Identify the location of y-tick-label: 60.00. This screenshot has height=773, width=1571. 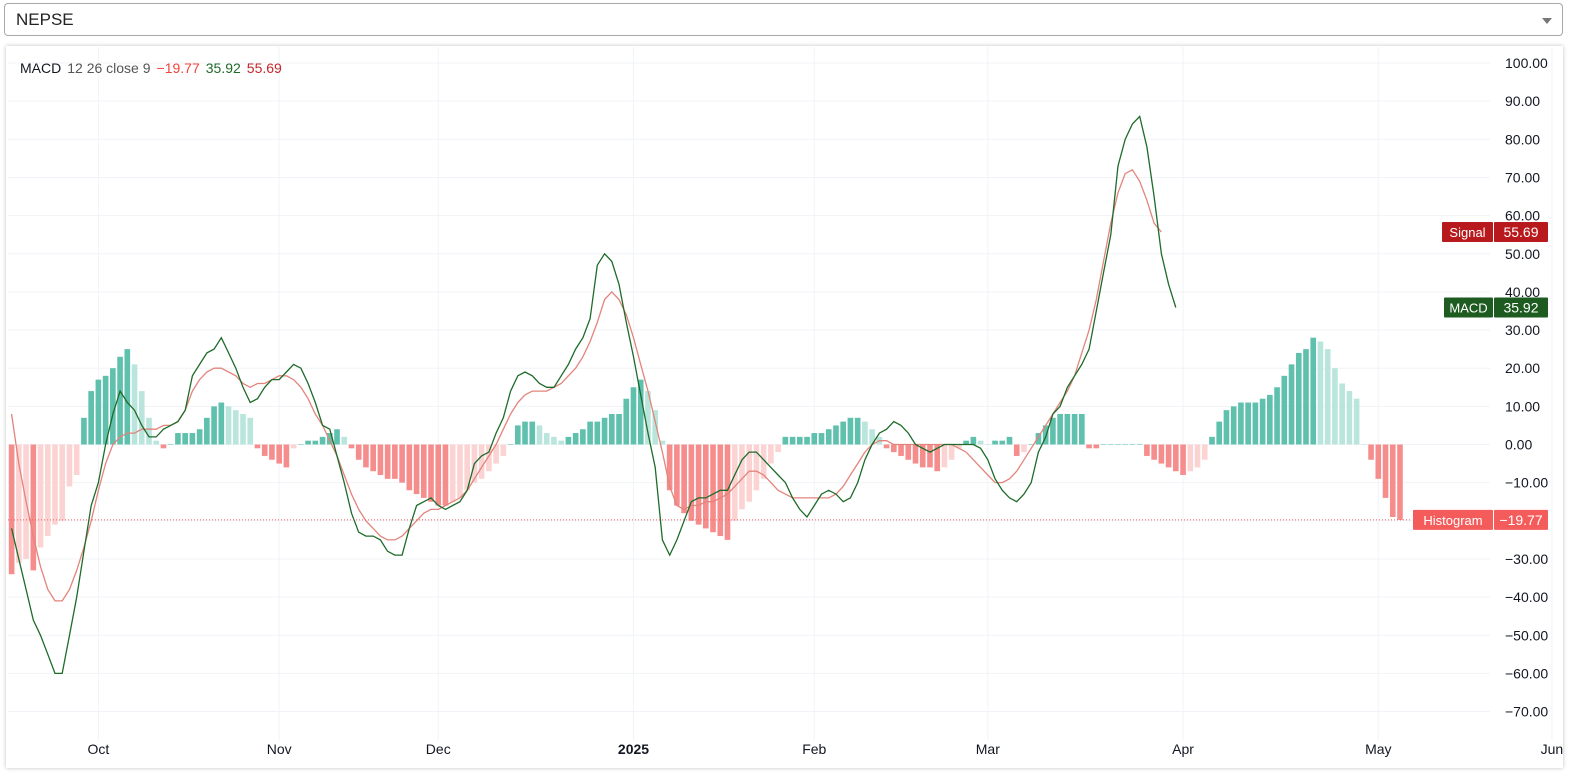
(1522, 216).